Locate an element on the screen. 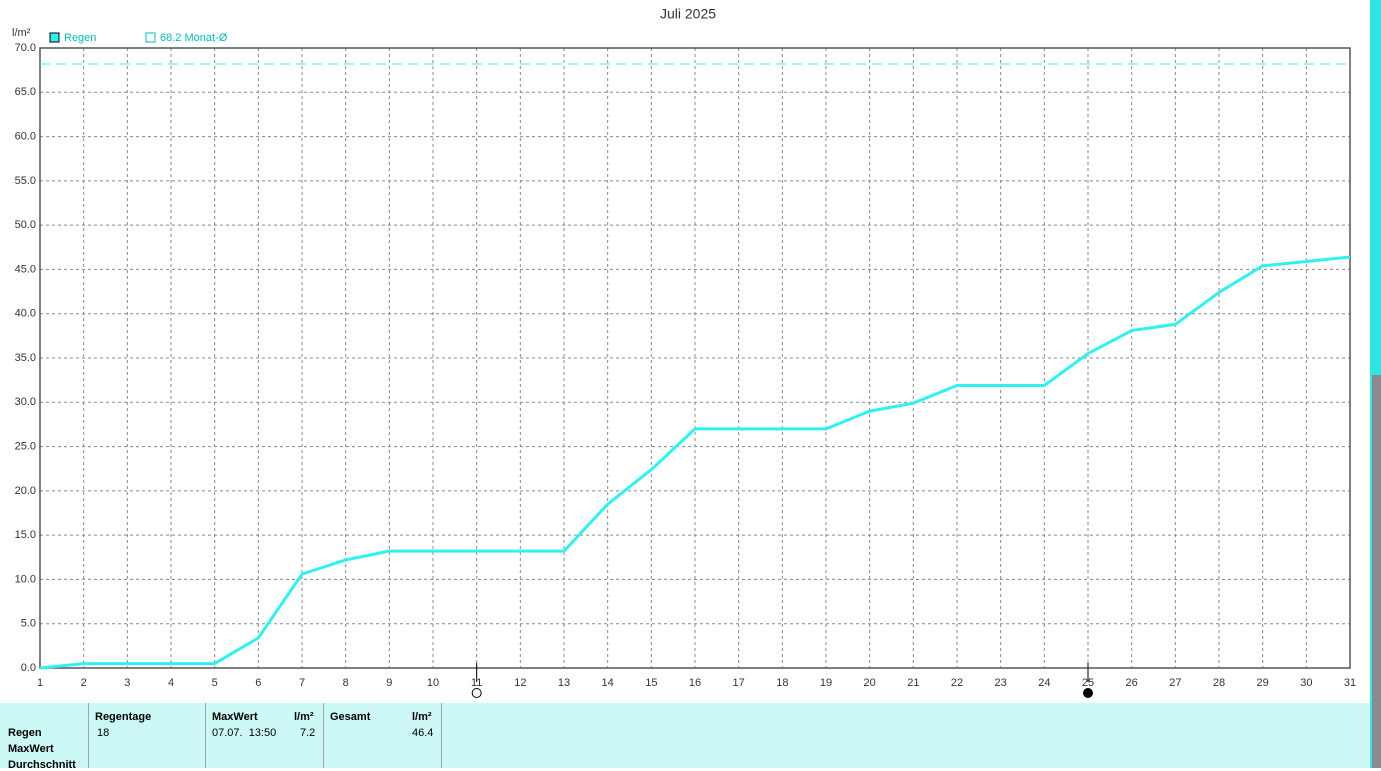  x-tick-label: 16 is located at coordinates (695, 683).